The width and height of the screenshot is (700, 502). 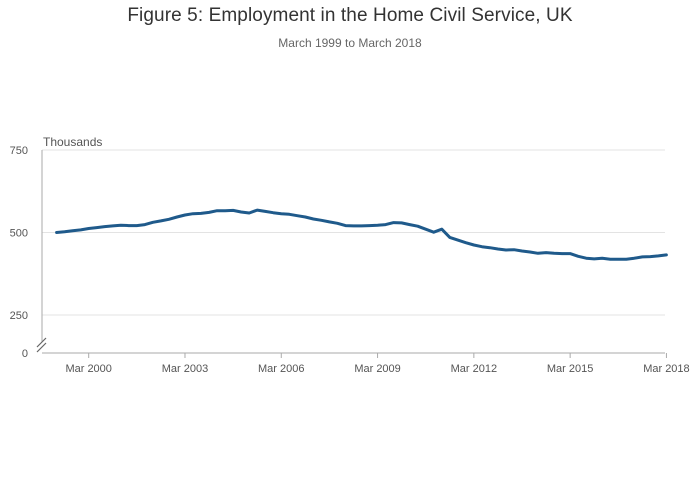 What do you see at coordinates (666, 369) in the screenshot?
I see `x-tick-label: Mar 2018` at bounding box center [666, 369].